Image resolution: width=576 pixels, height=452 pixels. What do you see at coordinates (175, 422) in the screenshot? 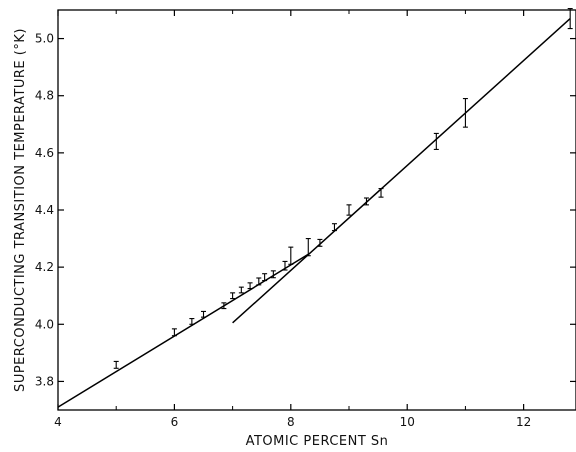
I see `x-tick-label: 6` at bounding box center [175, 422].